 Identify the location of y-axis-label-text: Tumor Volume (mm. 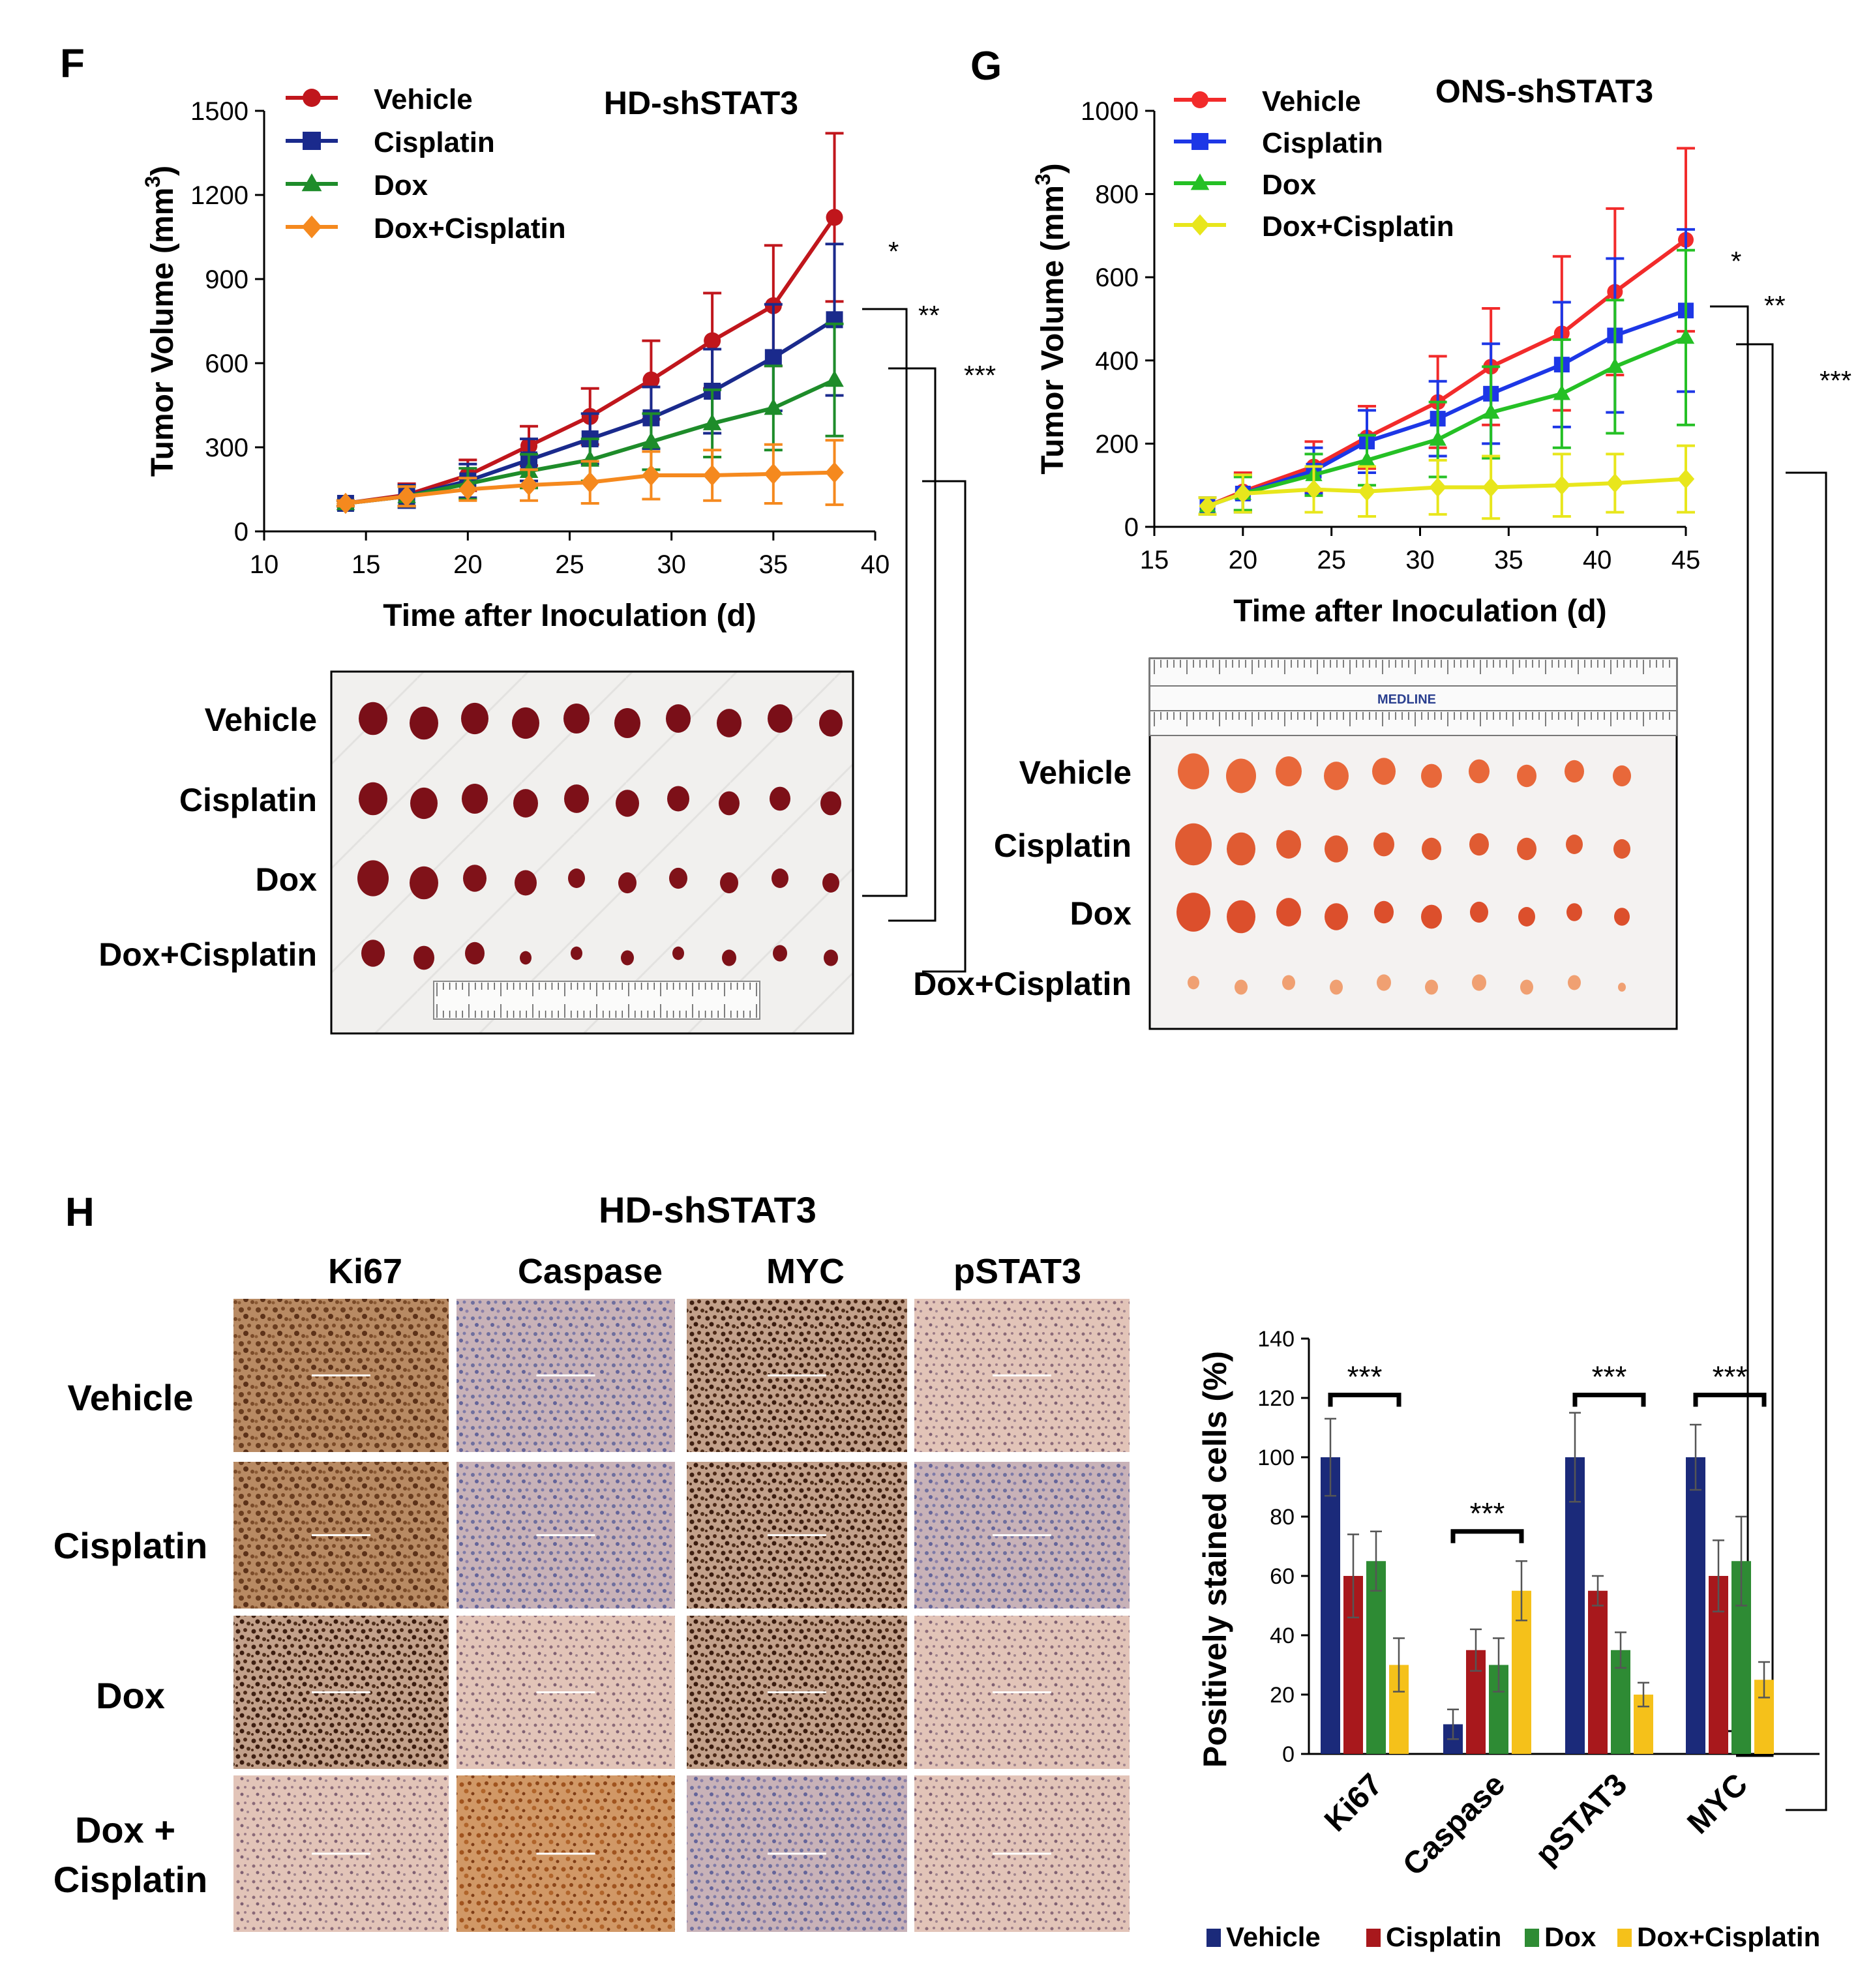
(1053, 330).